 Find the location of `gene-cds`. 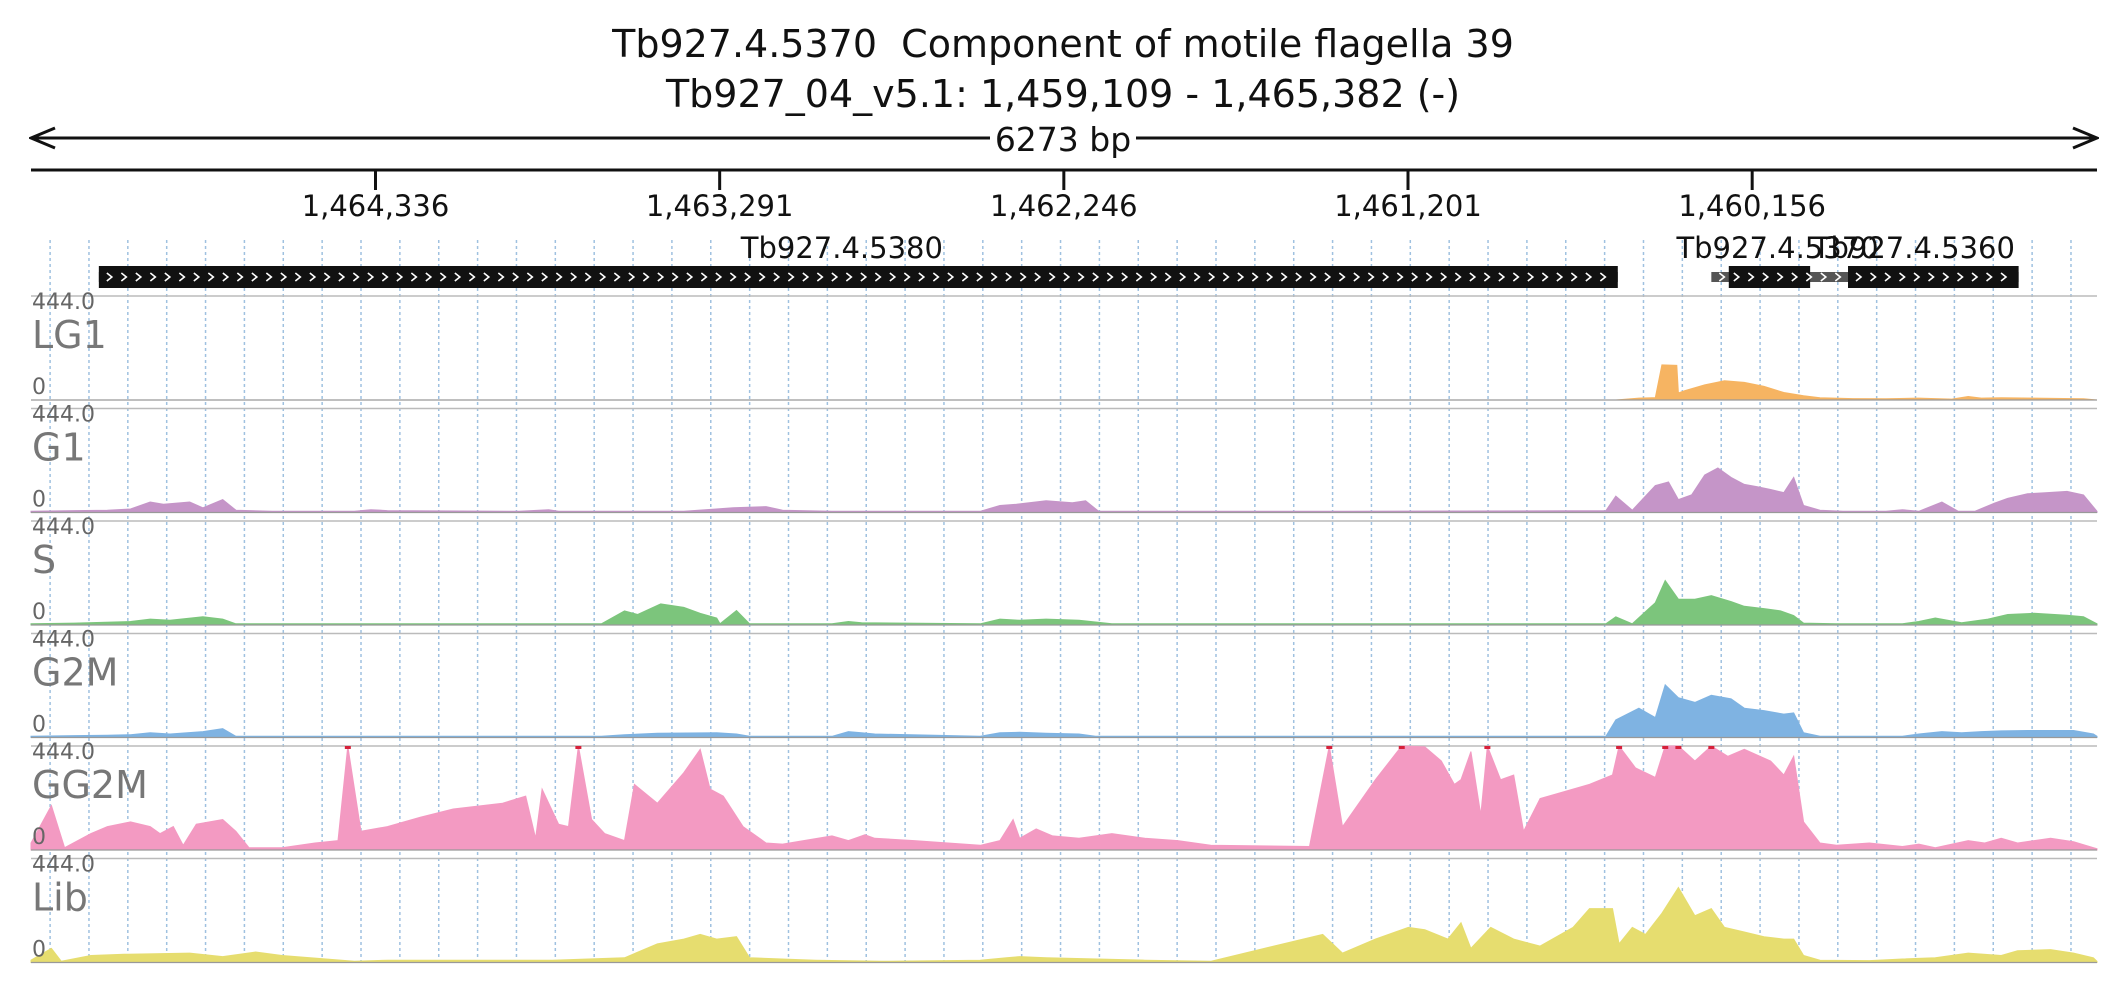

gene-cds is located at coordinates (858, 277).